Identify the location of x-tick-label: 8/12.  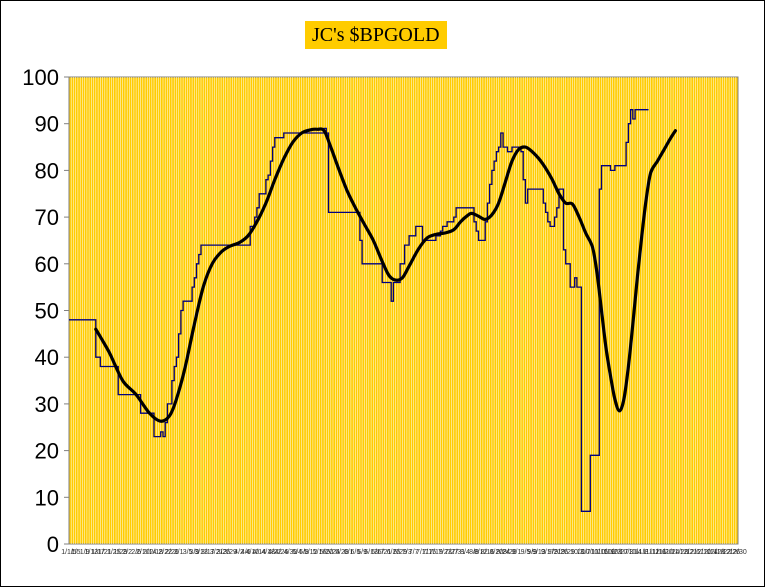
(481, 552).